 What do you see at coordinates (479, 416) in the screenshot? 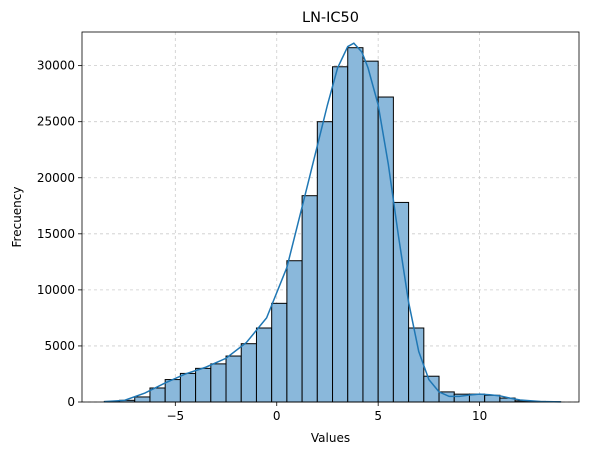
I see `x-tick-label: 10` at bounding box center [479, 416].